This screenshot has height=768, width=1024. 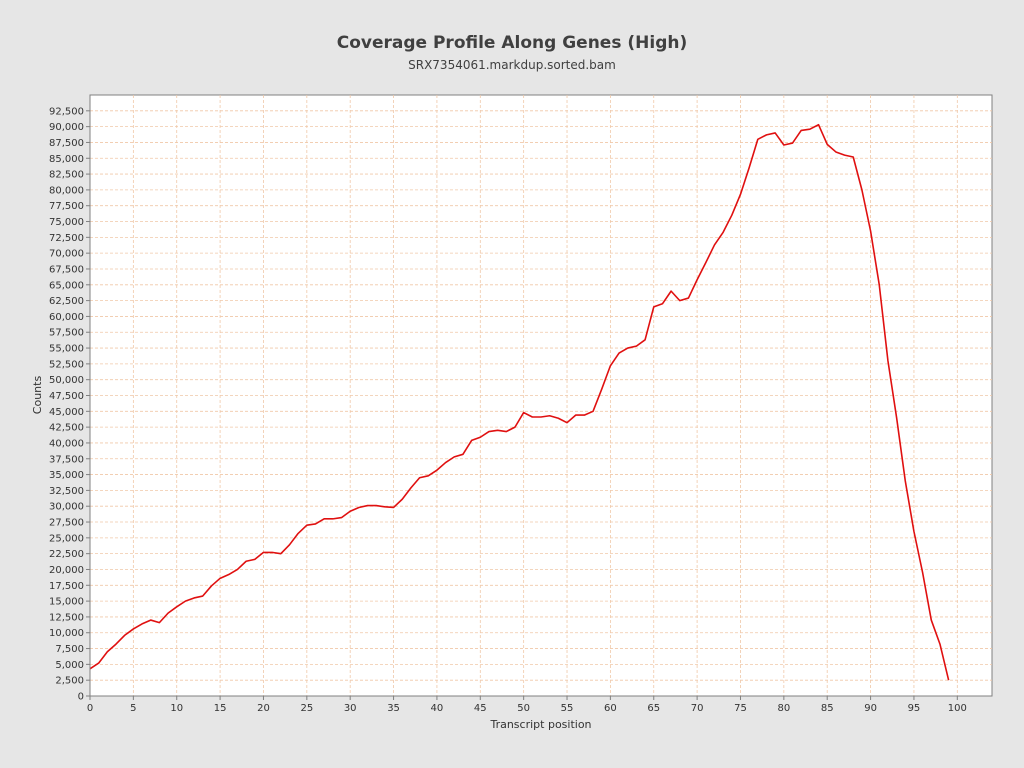 What do you see at coordinates (512, 65) in the screenshot?
I see `chart-subtitle: SRX7354061.markdup.sorted.bam` at bounding box center [512, 65].